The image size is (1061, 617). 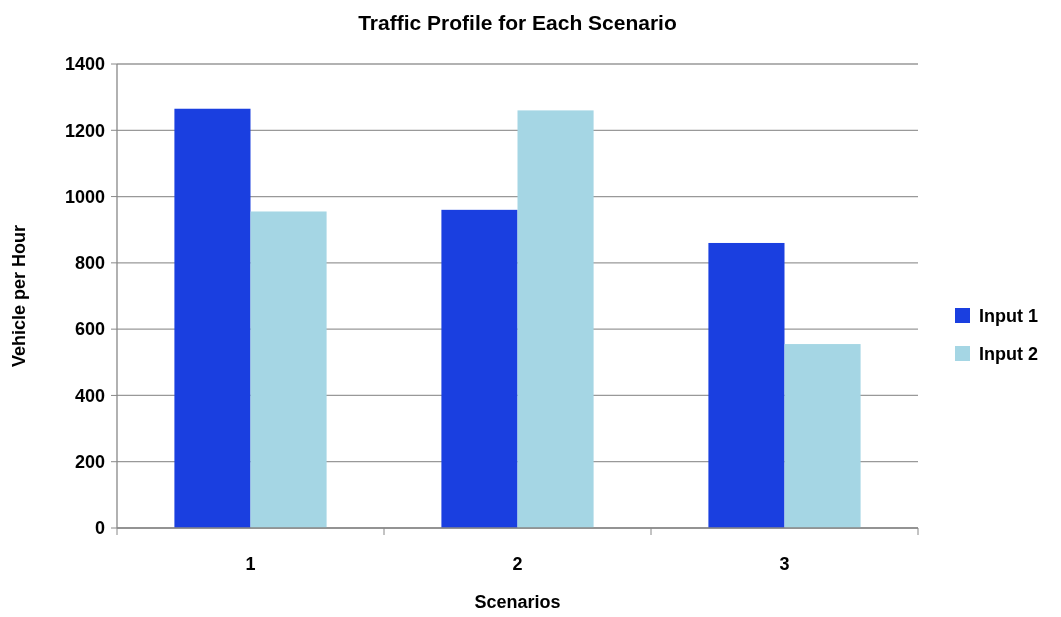 What do you see at coordinates (89, 329) in the screenshot?
I see `y-tick-label: 600` at bounding box center [89, 329].